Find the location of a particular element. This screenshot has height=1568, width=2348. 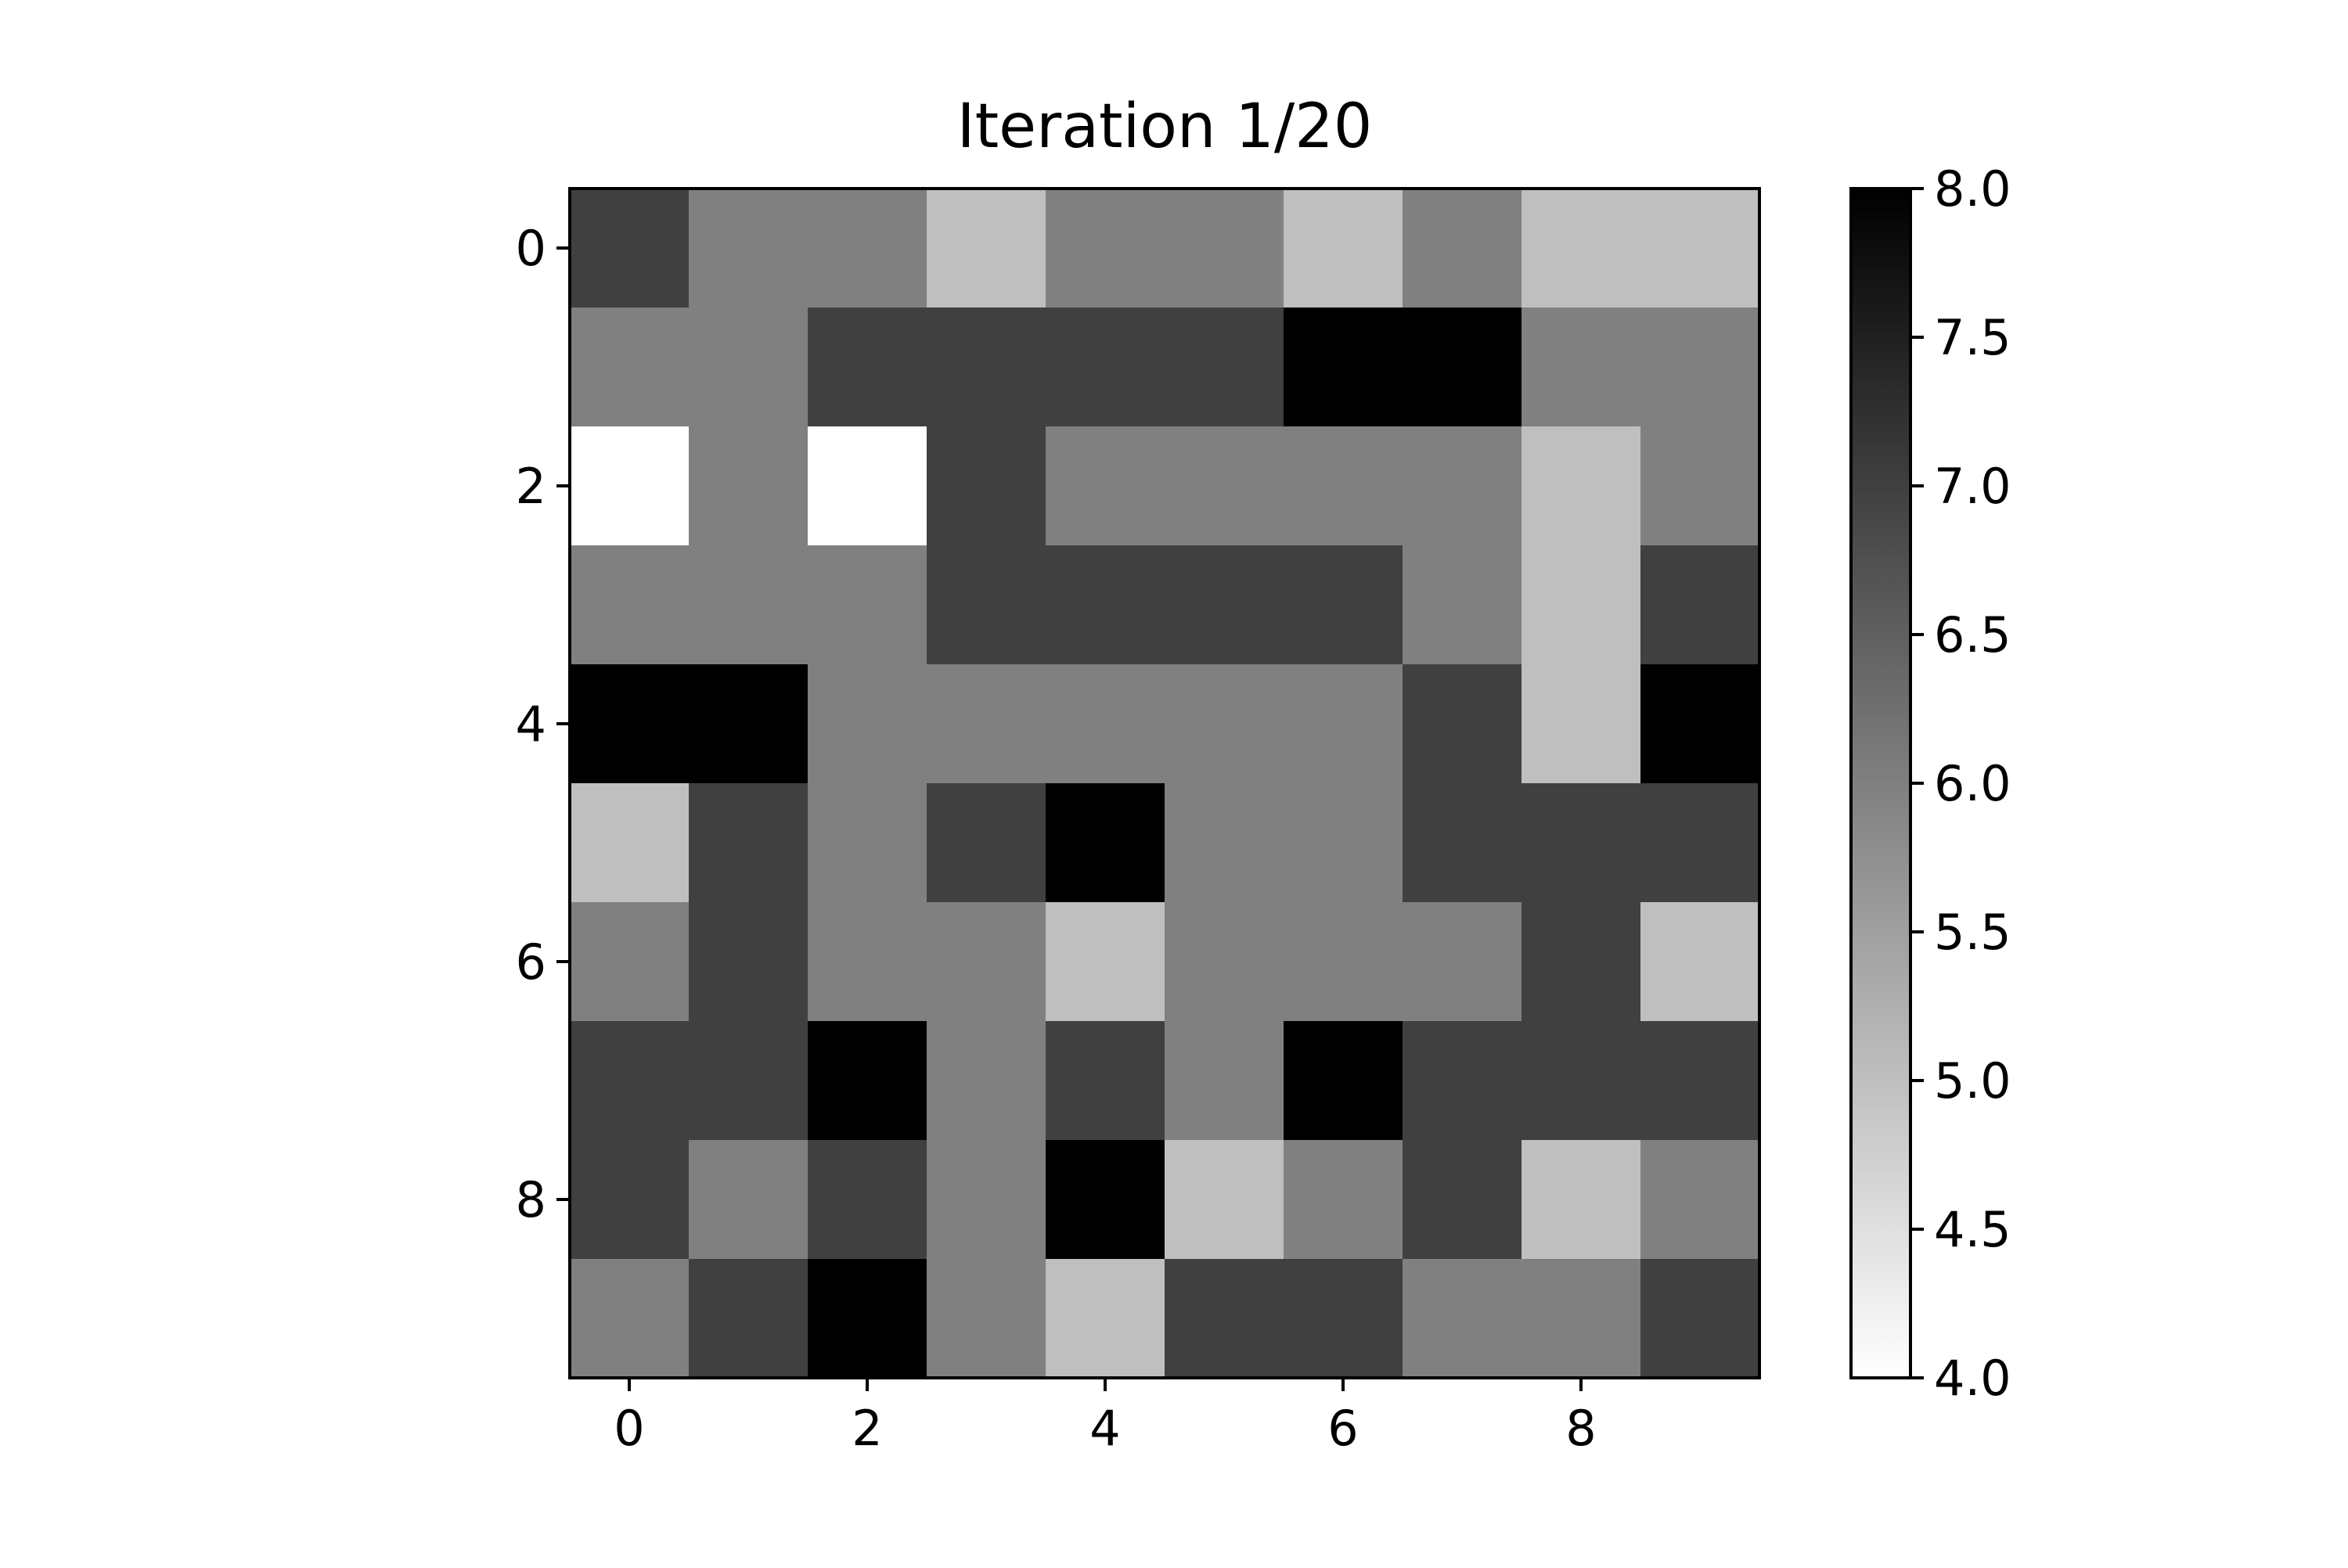

y-tick-label: 4 is located at coordinates (531, 725).